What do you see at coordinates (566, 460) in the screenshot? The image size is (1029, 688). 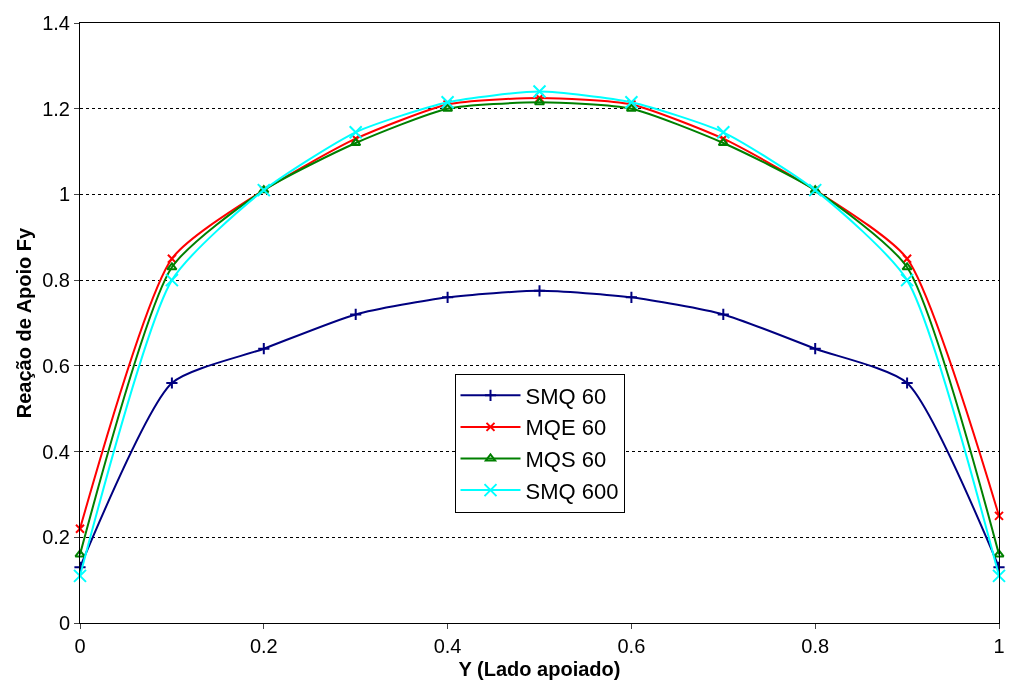 I see `legend-label: MQS 60` at bounding box center [566, 460].